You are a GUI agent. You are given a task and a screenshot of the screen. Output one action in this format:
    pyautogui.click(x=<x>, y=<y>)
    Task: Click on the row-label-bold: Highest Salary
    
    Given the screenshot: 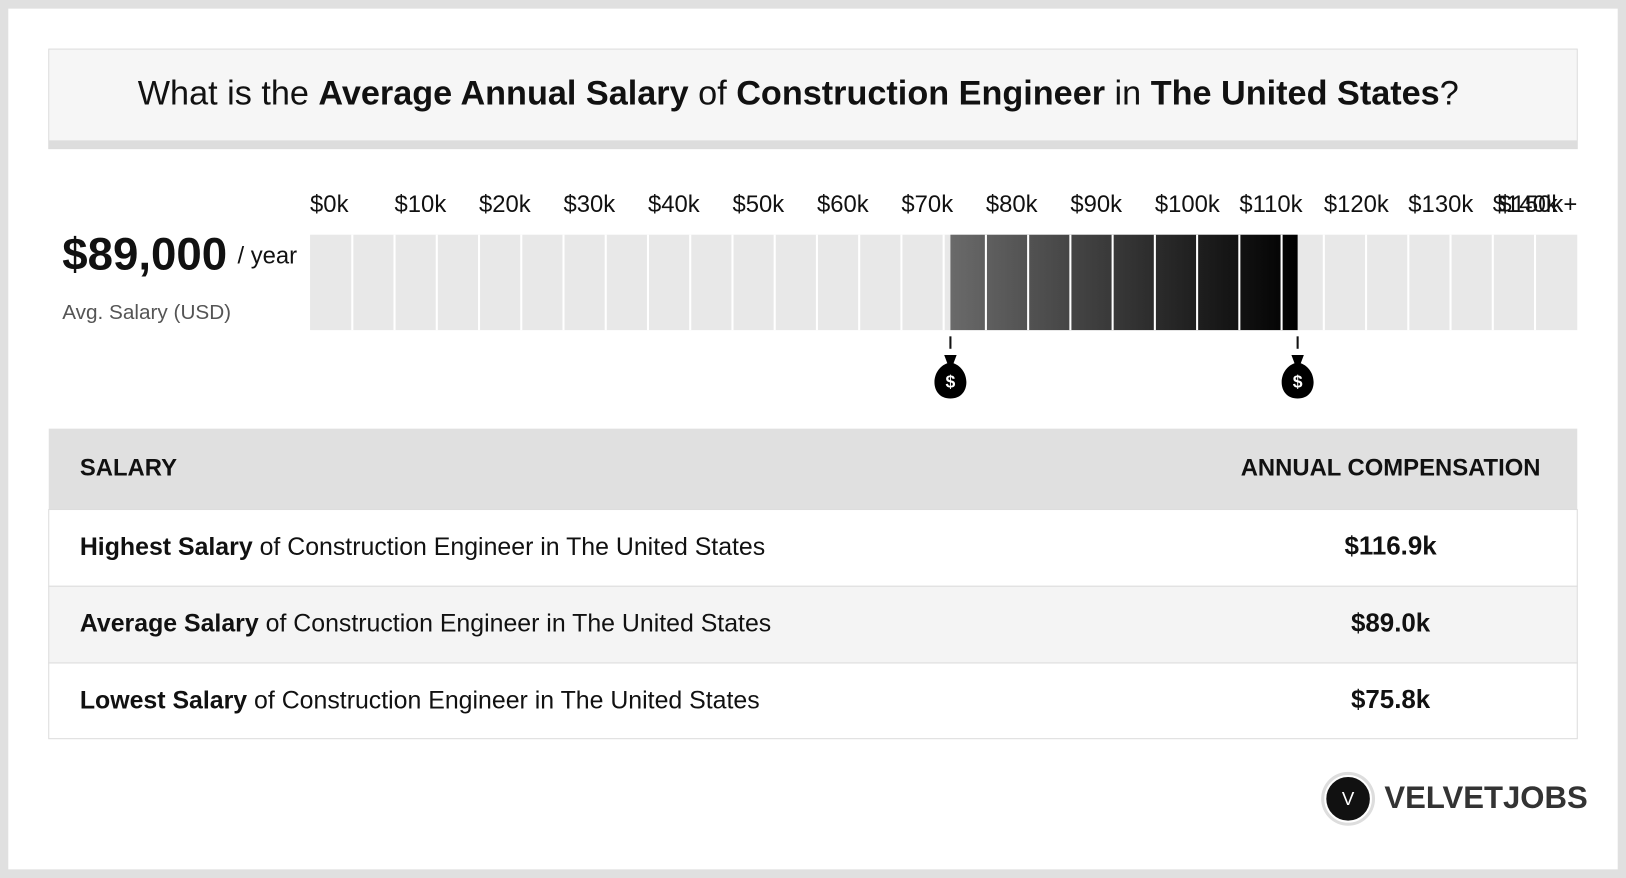 What is the action you would take?
    pyautogui.click(x=166, y=546)
    